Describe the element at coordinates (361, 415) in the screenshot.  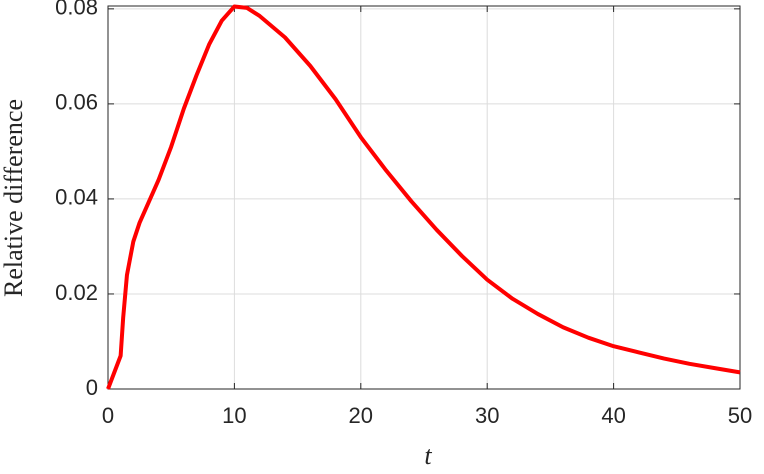
I see `x-tick-label: 20` at that location.